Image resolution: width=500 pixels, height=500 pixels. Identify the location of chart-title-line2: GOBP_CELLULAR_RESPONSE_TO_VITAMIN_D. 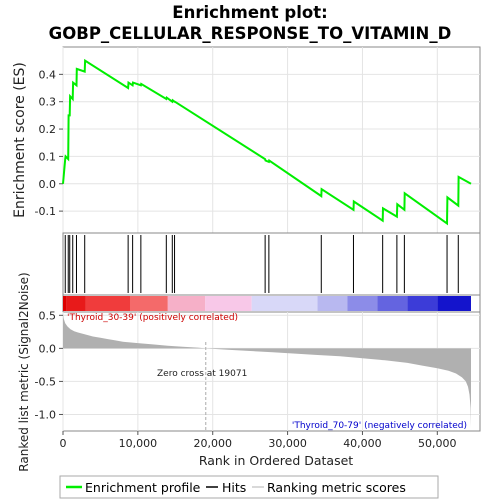
(250, 33).